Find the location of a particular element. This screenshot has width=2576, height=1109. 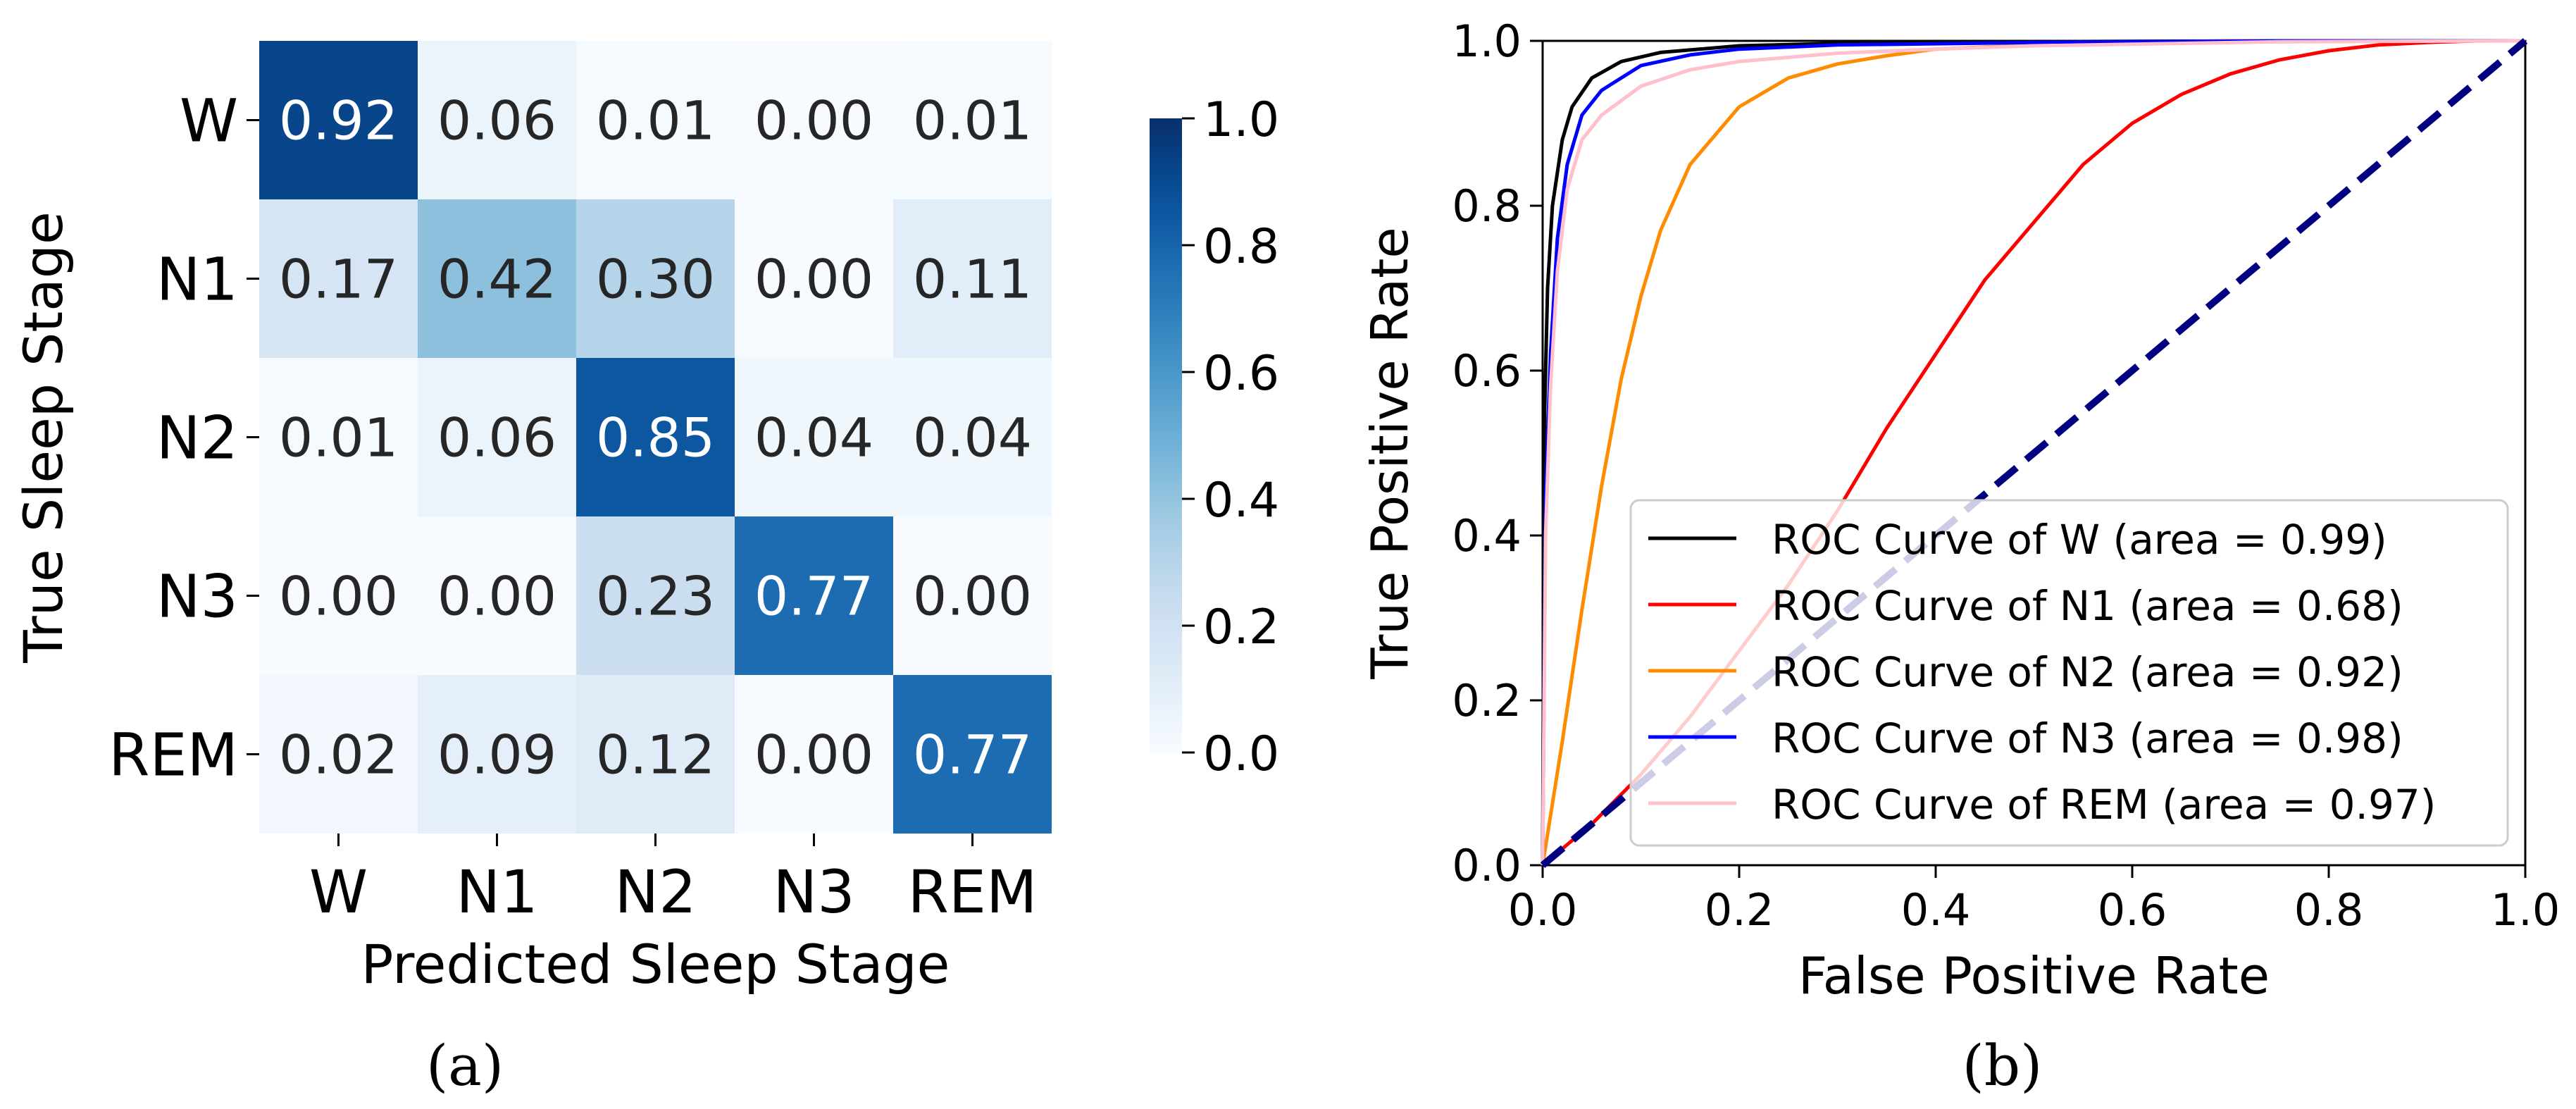

cm-value-label: 0.85 is located at coordinates (655, 438).